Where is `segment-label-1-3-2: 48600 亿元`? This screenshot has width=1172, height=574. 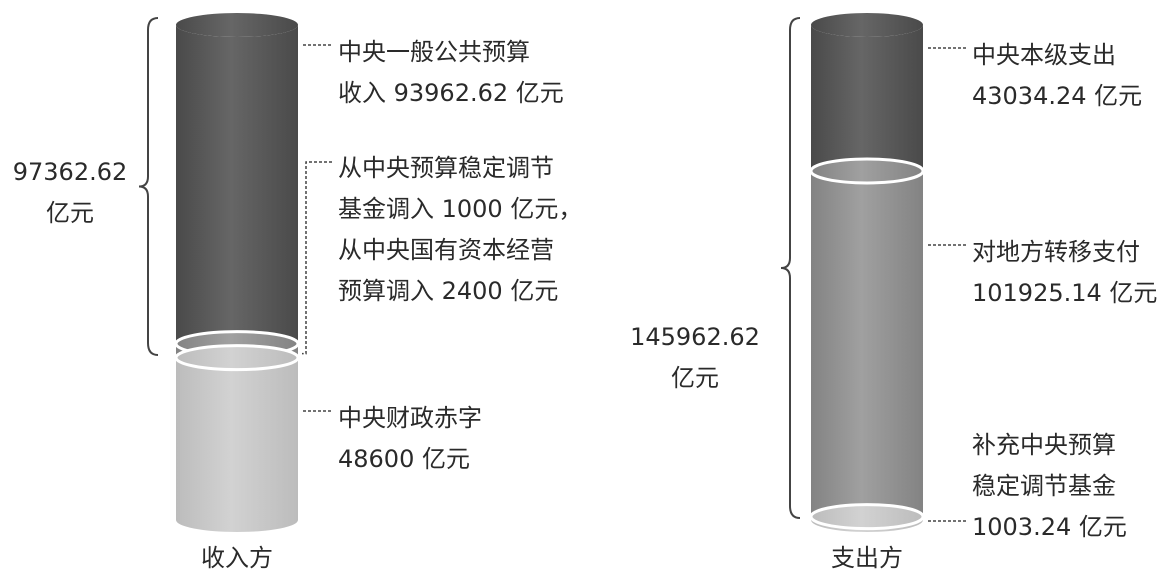 segment-label-1-3-2: 48600 亿元 is located at coordinates (404, 459).